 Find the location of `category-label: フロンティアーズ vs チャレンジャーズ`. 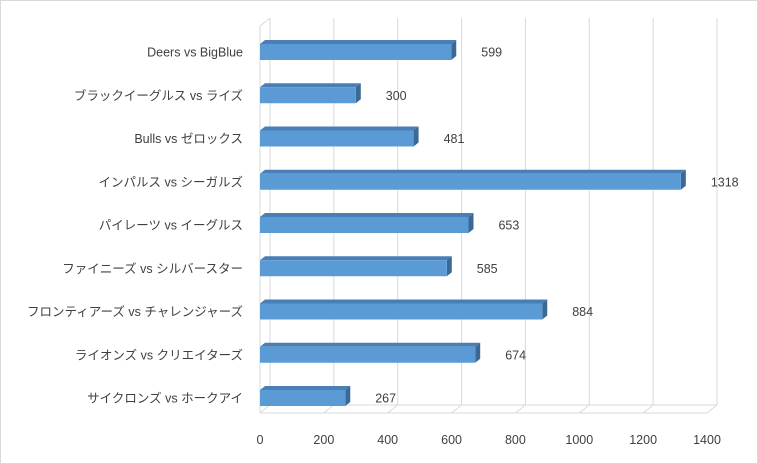

category-label: フロンティアーズ vs チャレンジャーズ is located at coordinates (135, 311).